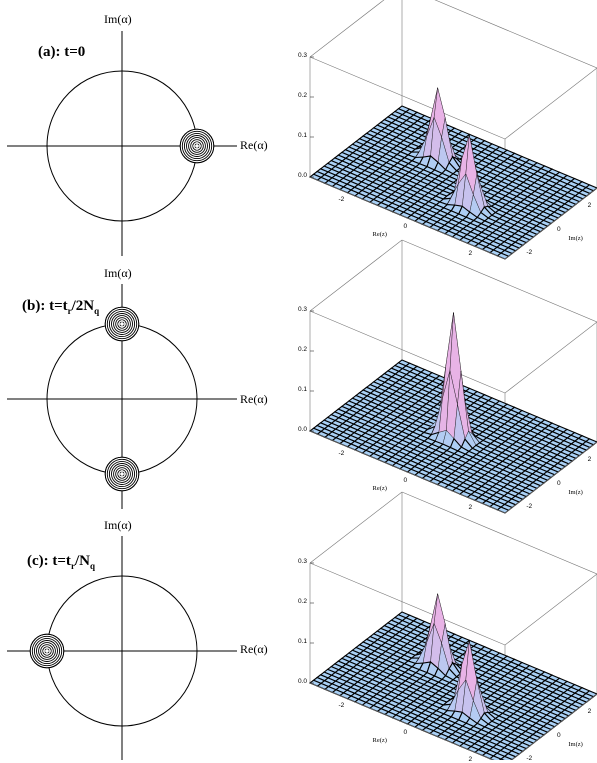 This screenshot has height=763, width=597. Describe the element at coordinates (122, 396) in the screenshot. I see `panel-b-phase-space` at that location.